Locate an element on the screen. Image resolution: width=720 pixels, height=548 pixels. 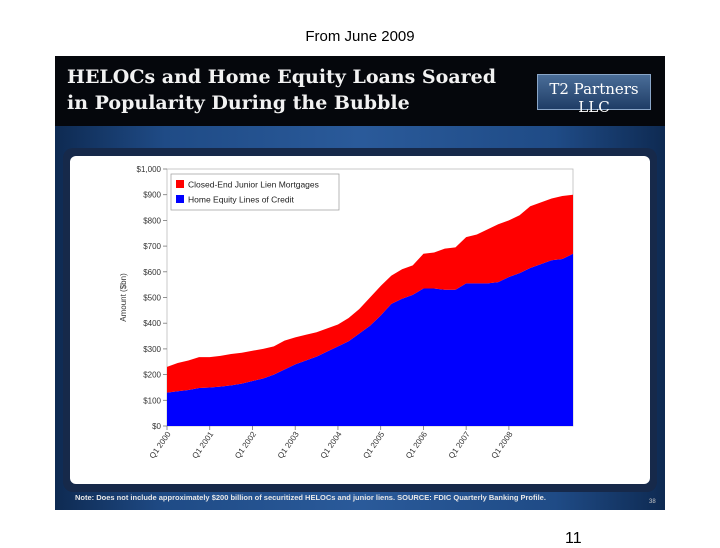
slide-title-line1: HELOCs and Home Equity Loans Soared is located at coordinates (282, 77).